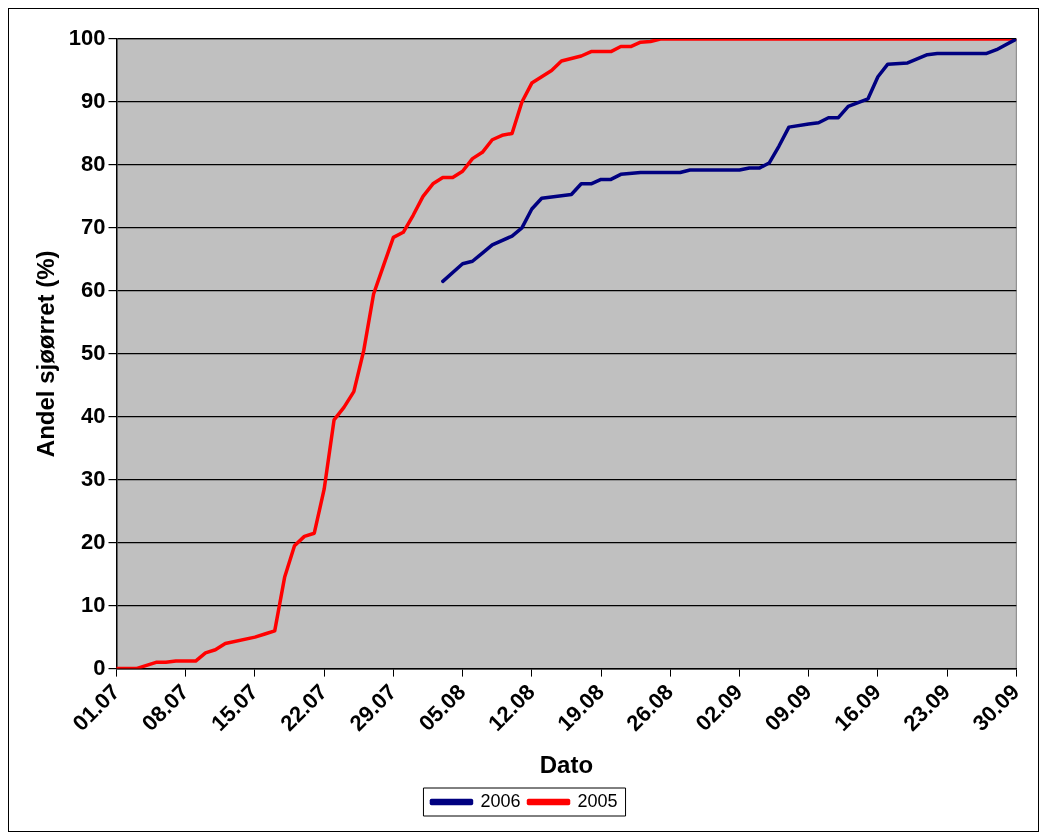 This screenshot has height=832, width=1047. Describe the element at coordinates (99, 667) in the screenshot. I see `y-tick-label: 0` at that location.